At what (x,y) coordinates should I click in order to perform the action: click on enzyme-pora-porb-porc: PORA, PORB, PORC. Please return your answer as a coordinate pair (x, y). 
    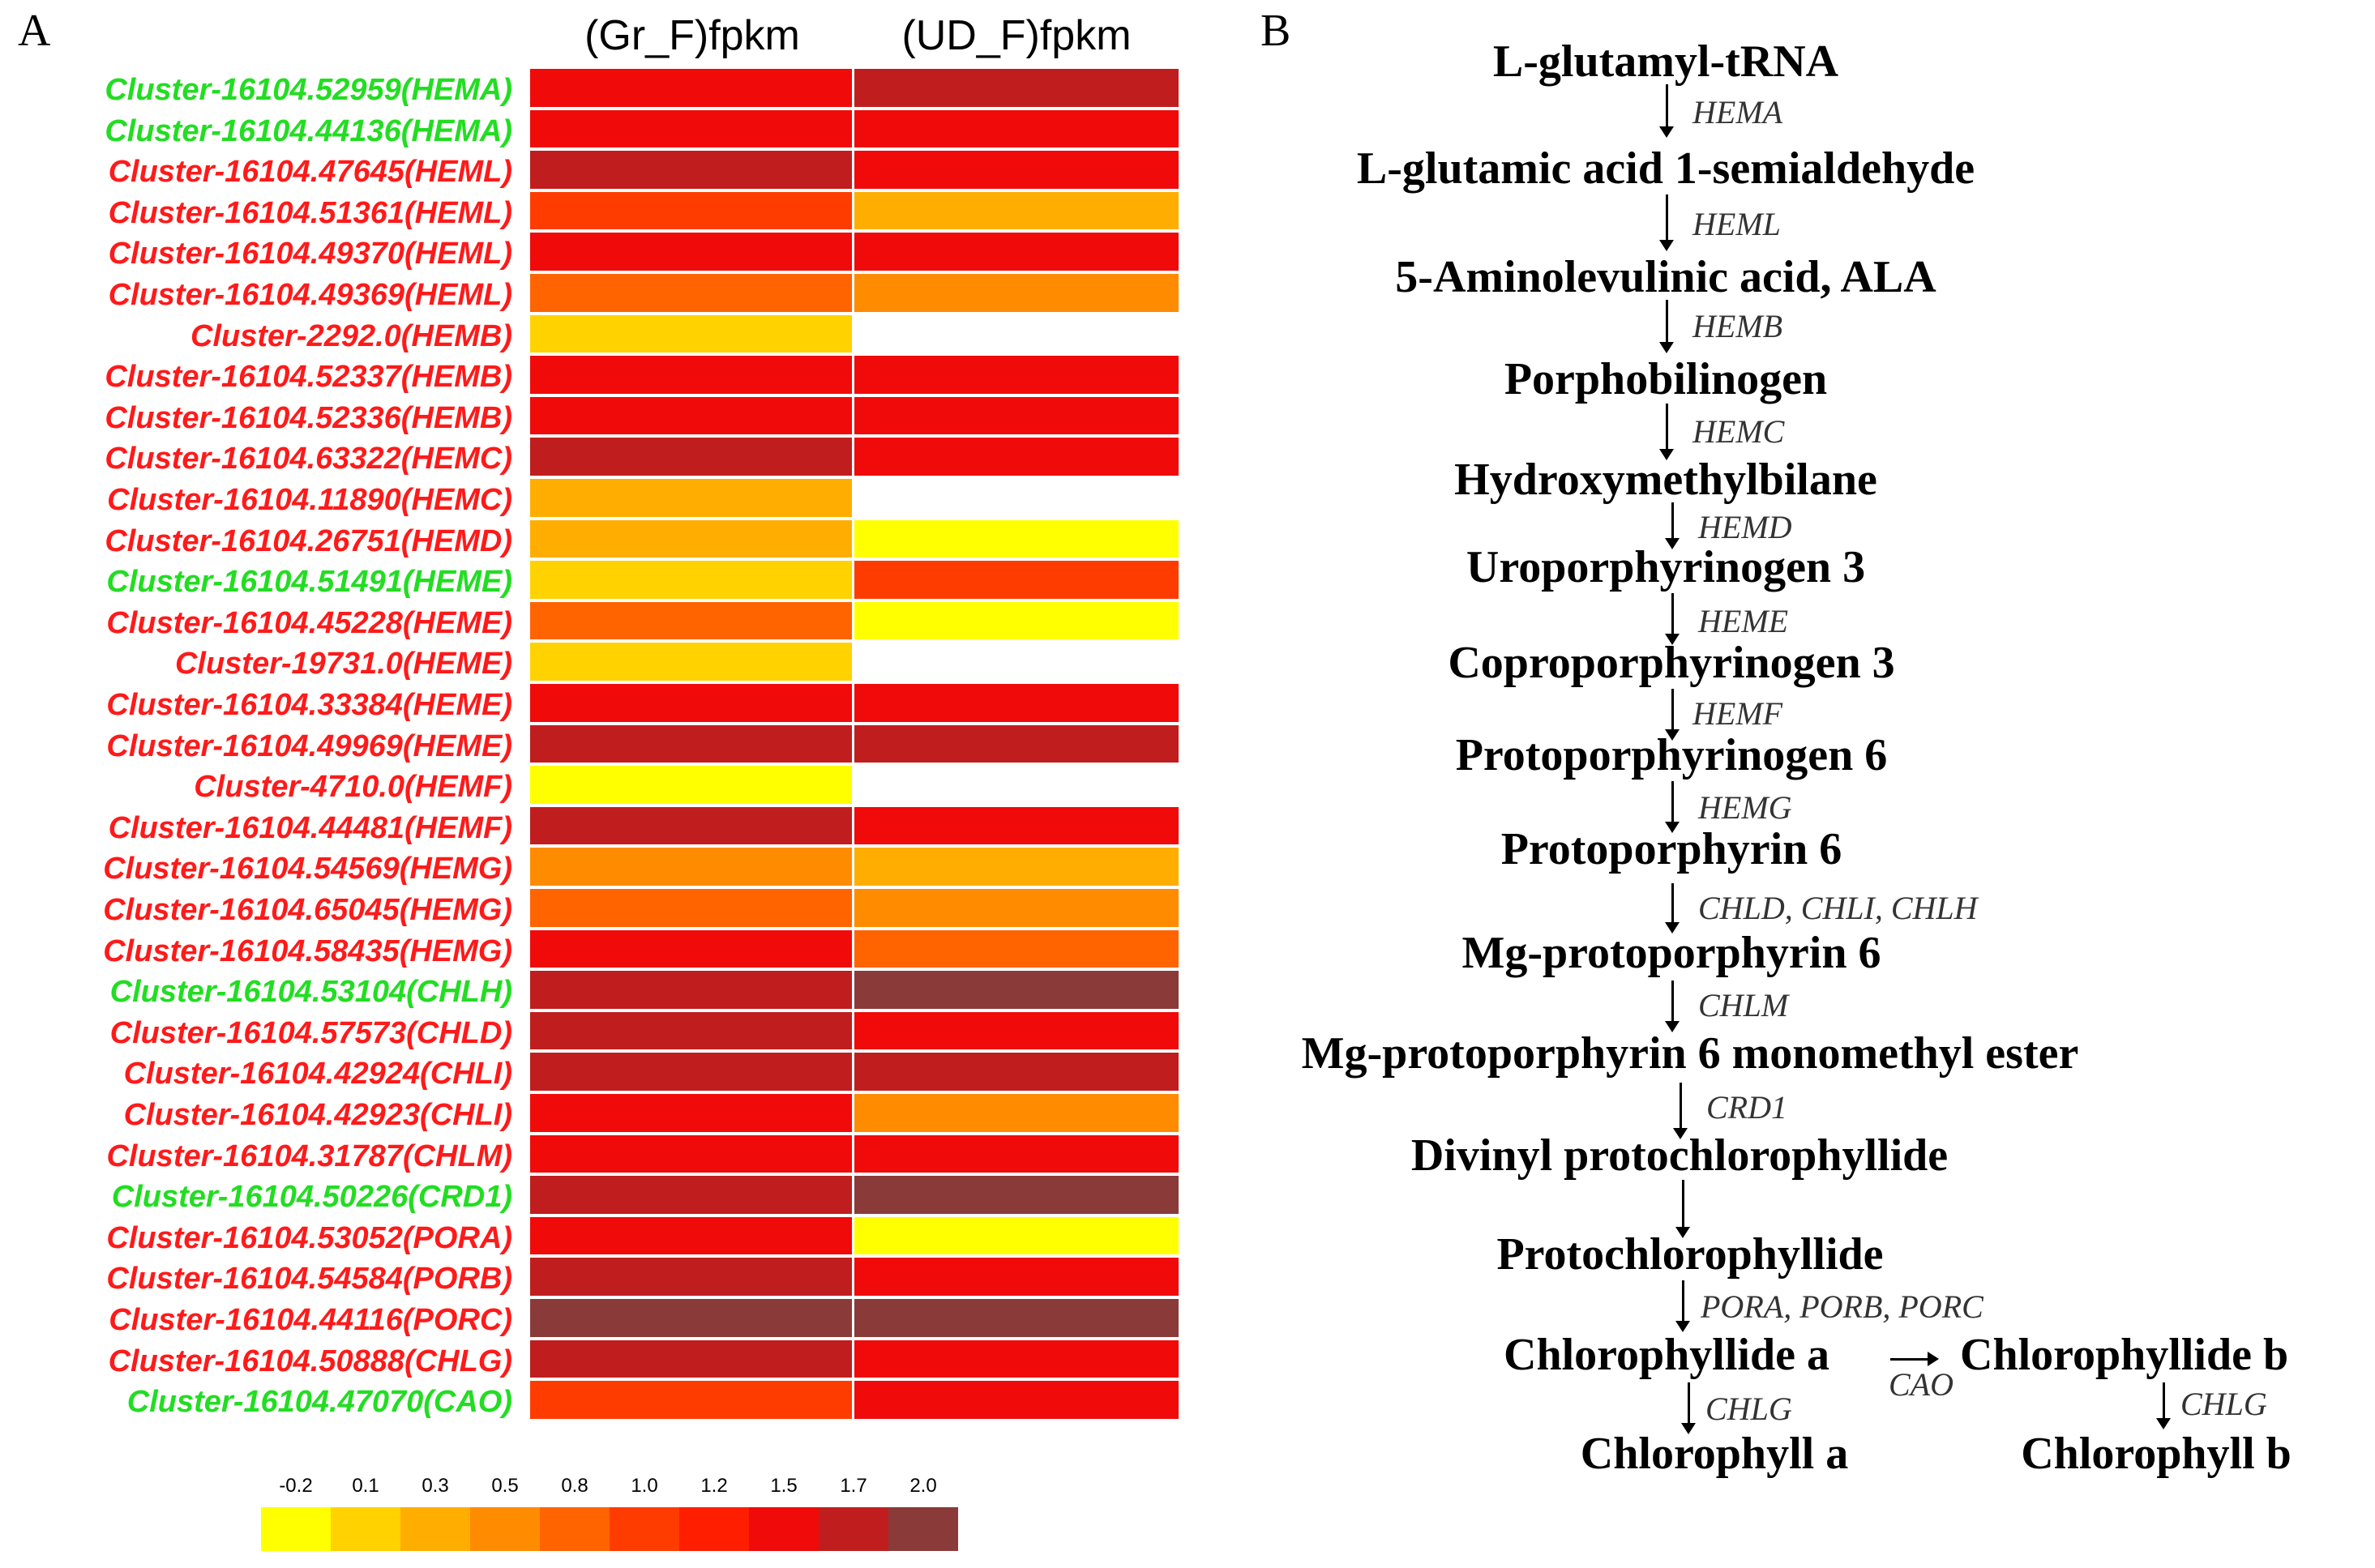
    Looking at the image, I should click on (1842, 1307).